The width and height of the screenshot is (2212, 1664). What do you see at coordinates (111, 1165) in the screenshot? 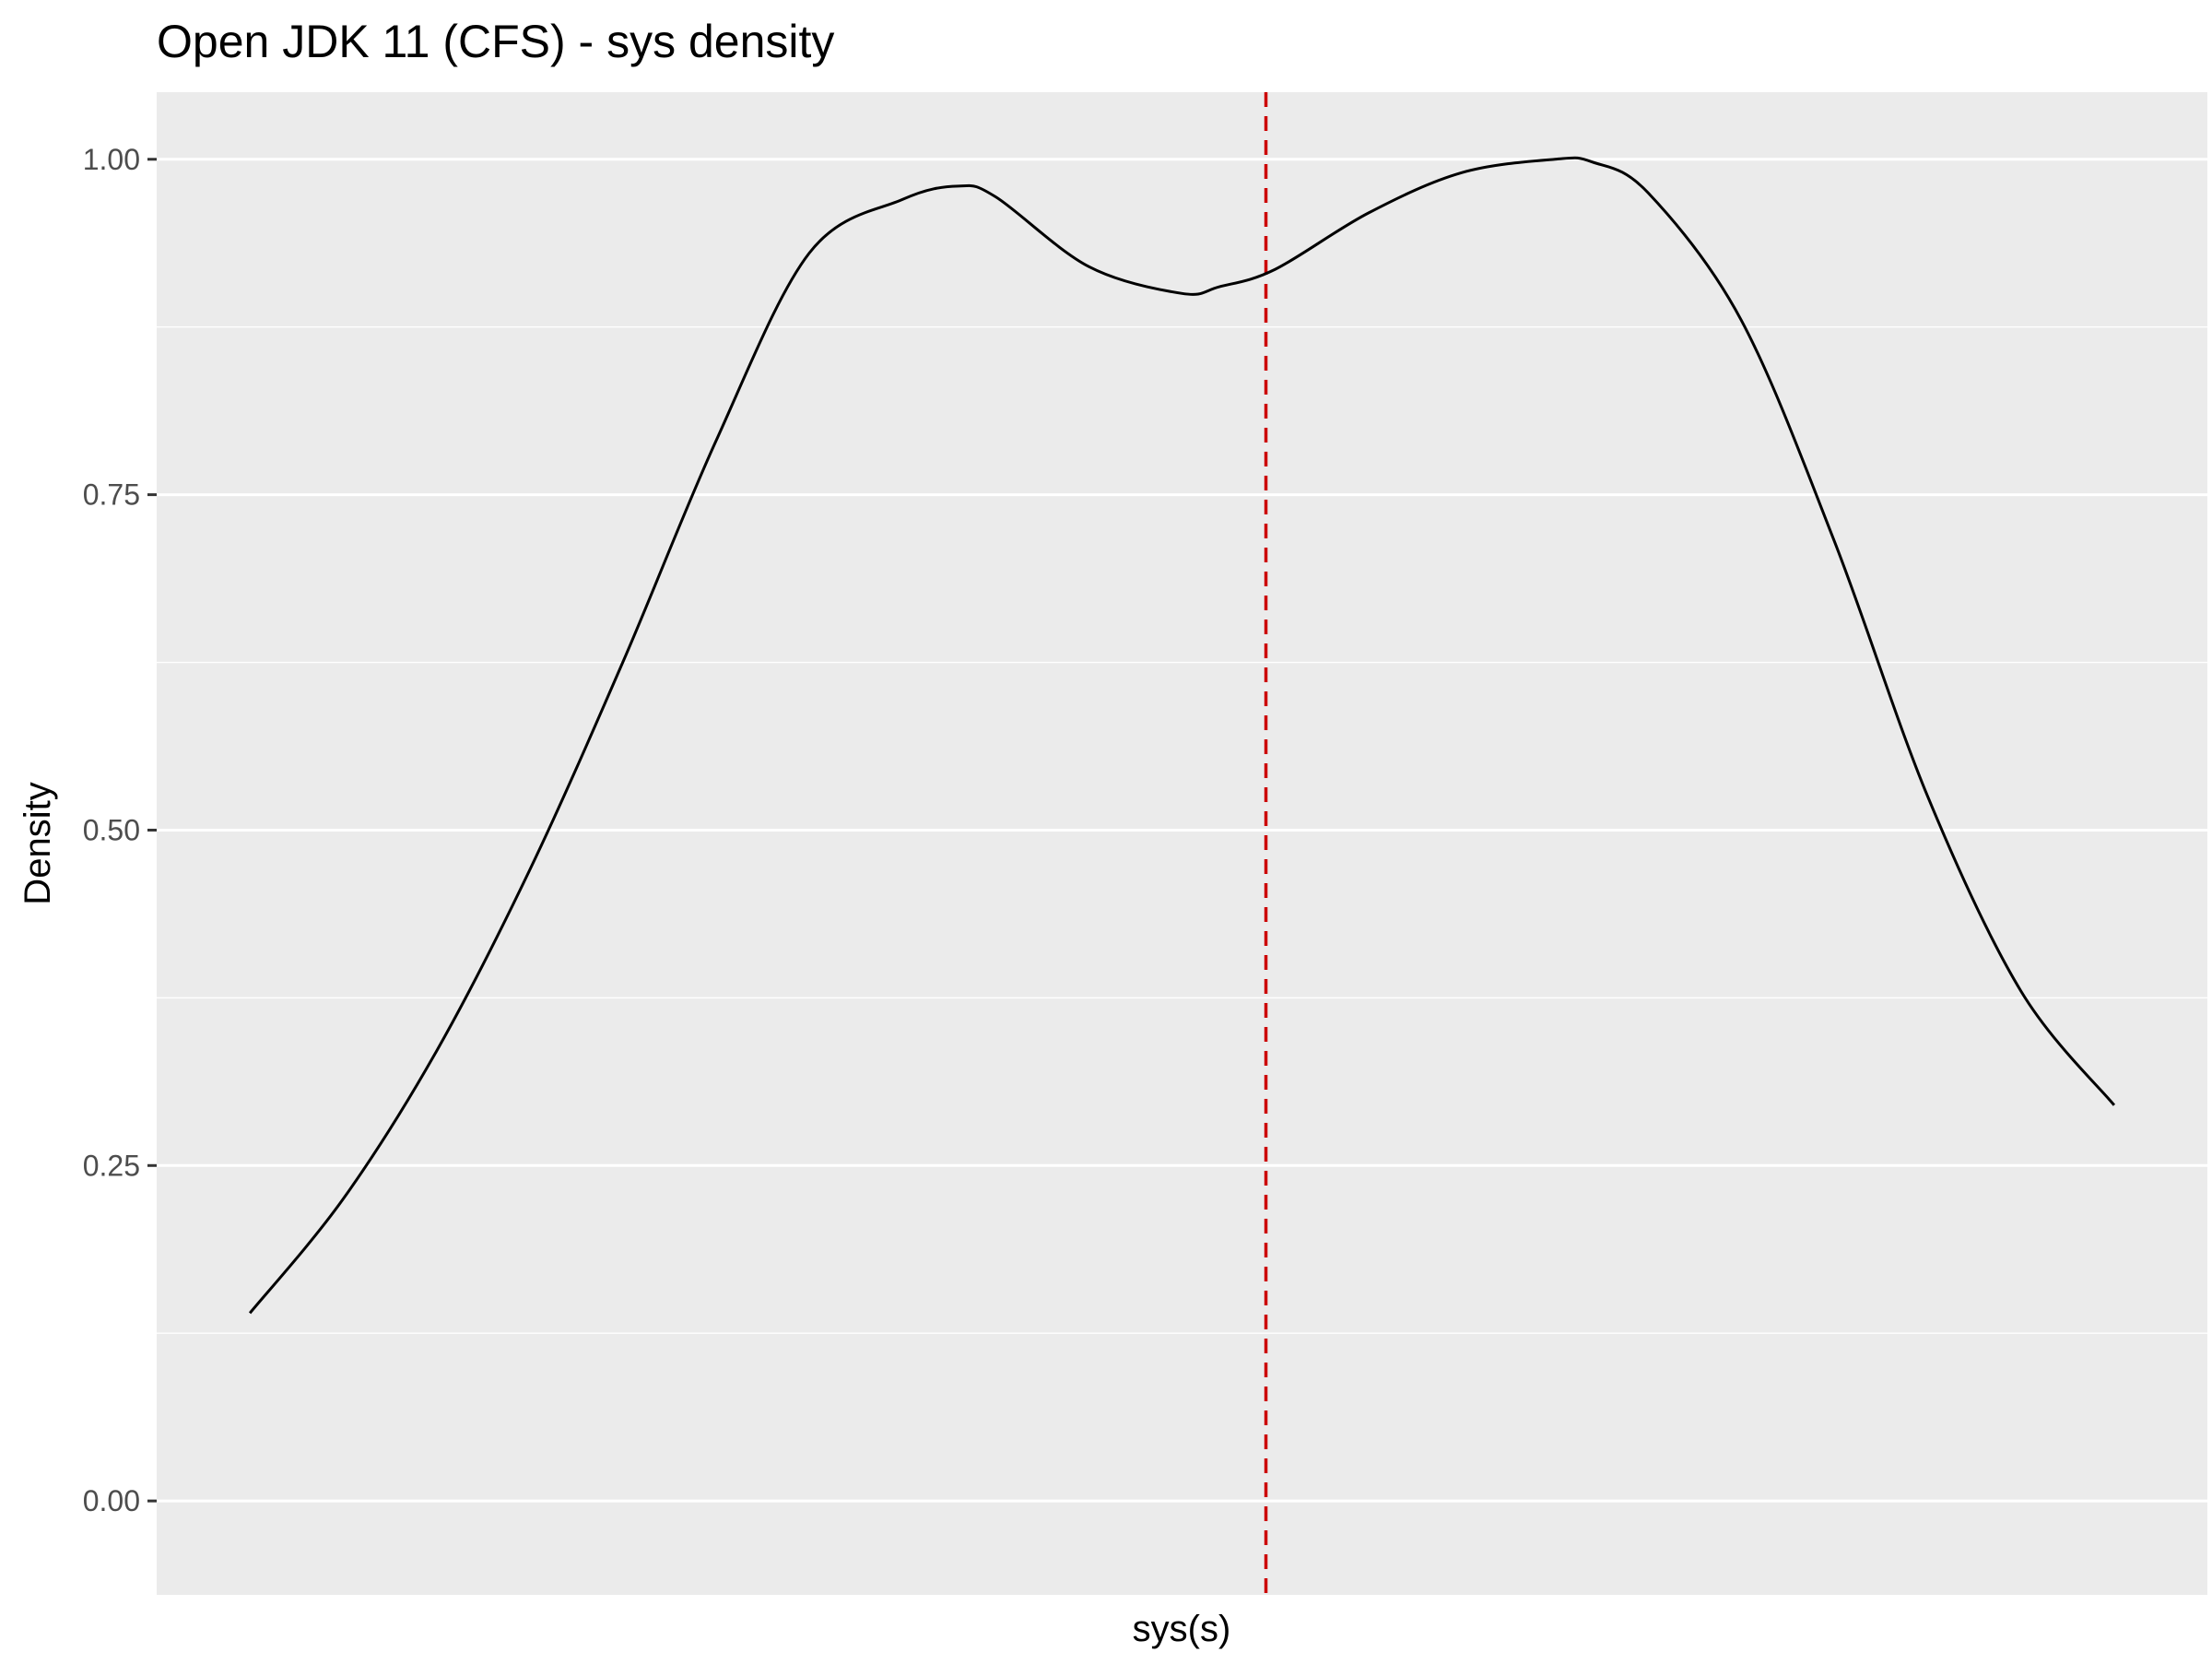
I see `y-tick-label: 0.25` at bounding box center [111, 1165].